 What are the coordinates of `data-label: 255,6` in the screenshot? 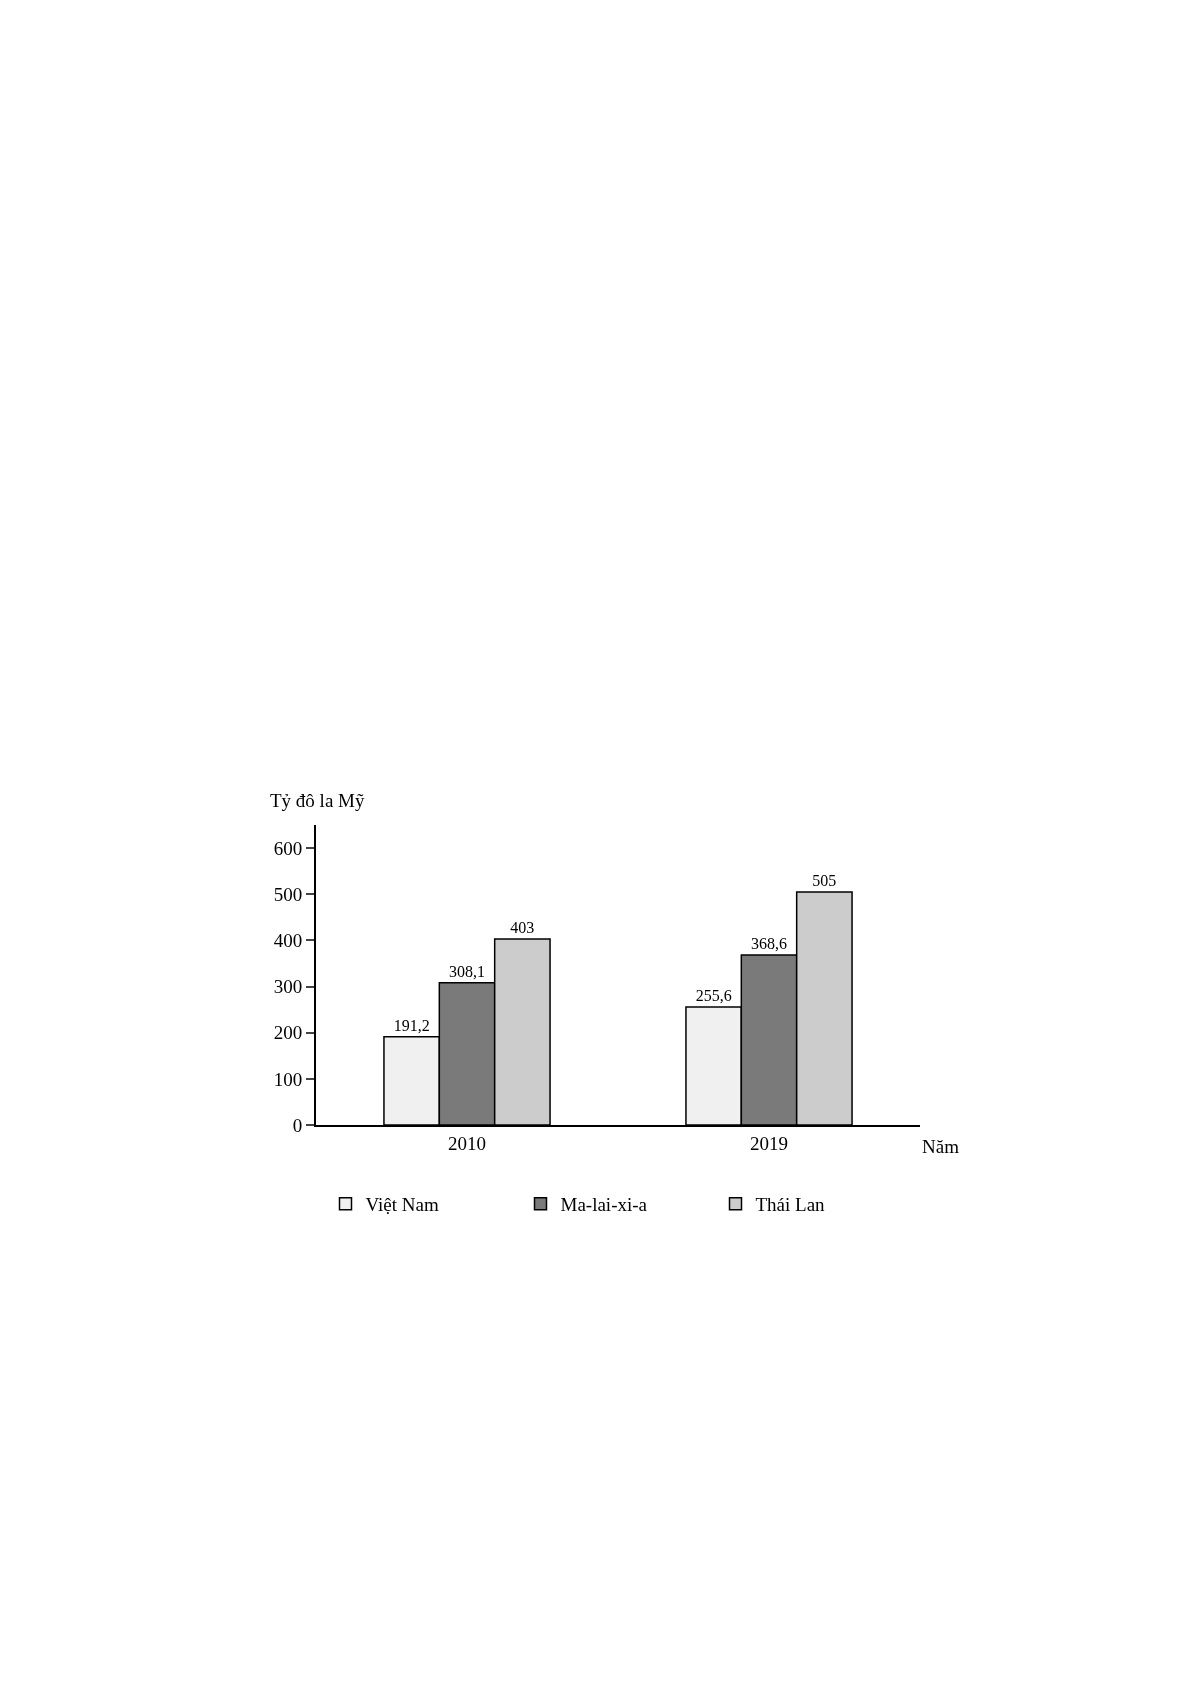 It's located at (713, 996).